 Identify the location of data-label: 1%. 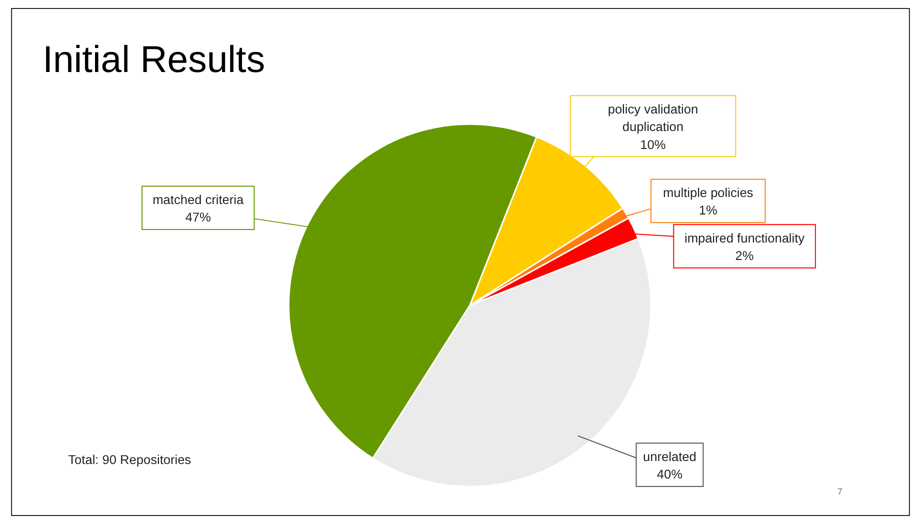
(708, 210).